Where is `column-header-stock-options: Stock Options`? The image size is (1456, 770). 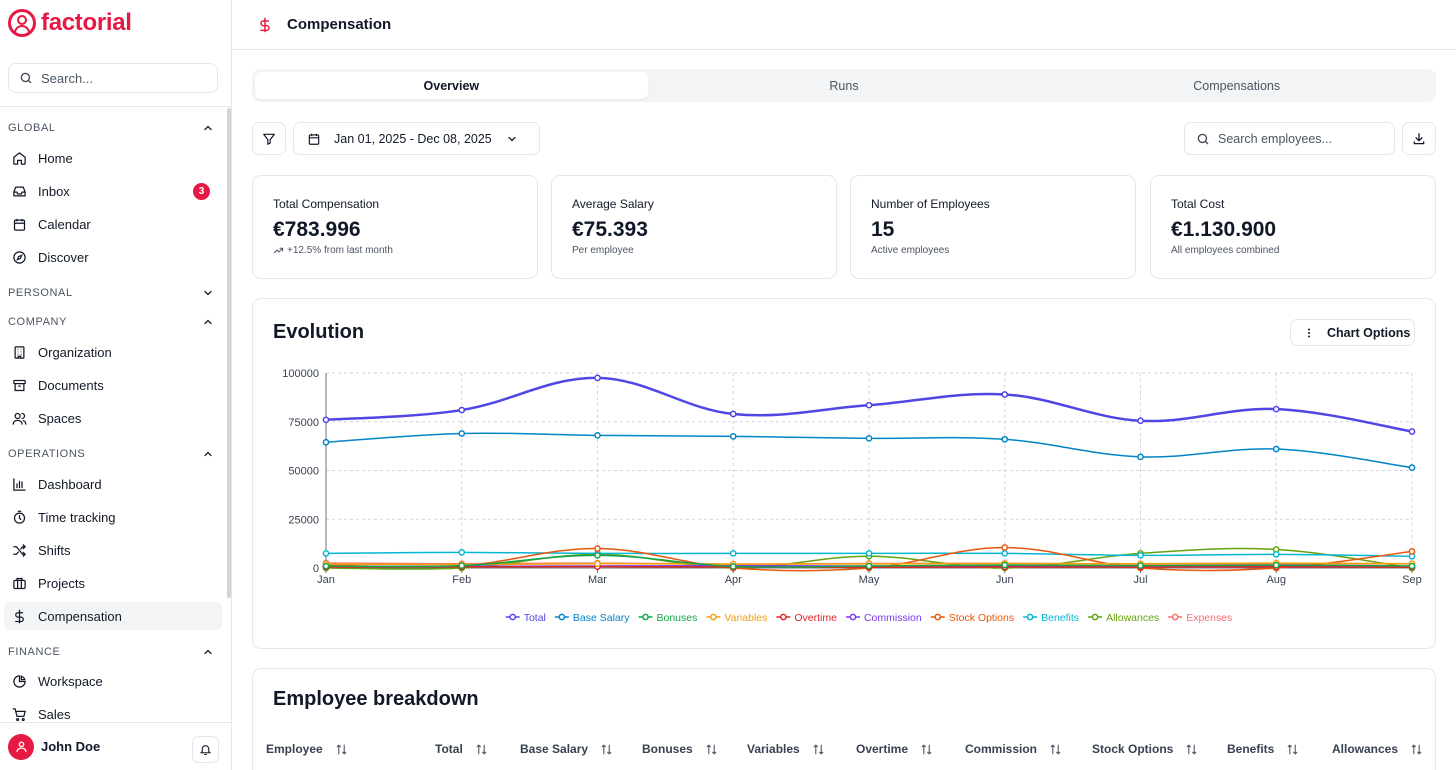
column-header-stock-options: Stock Options is located at coordinates (1145, 749).